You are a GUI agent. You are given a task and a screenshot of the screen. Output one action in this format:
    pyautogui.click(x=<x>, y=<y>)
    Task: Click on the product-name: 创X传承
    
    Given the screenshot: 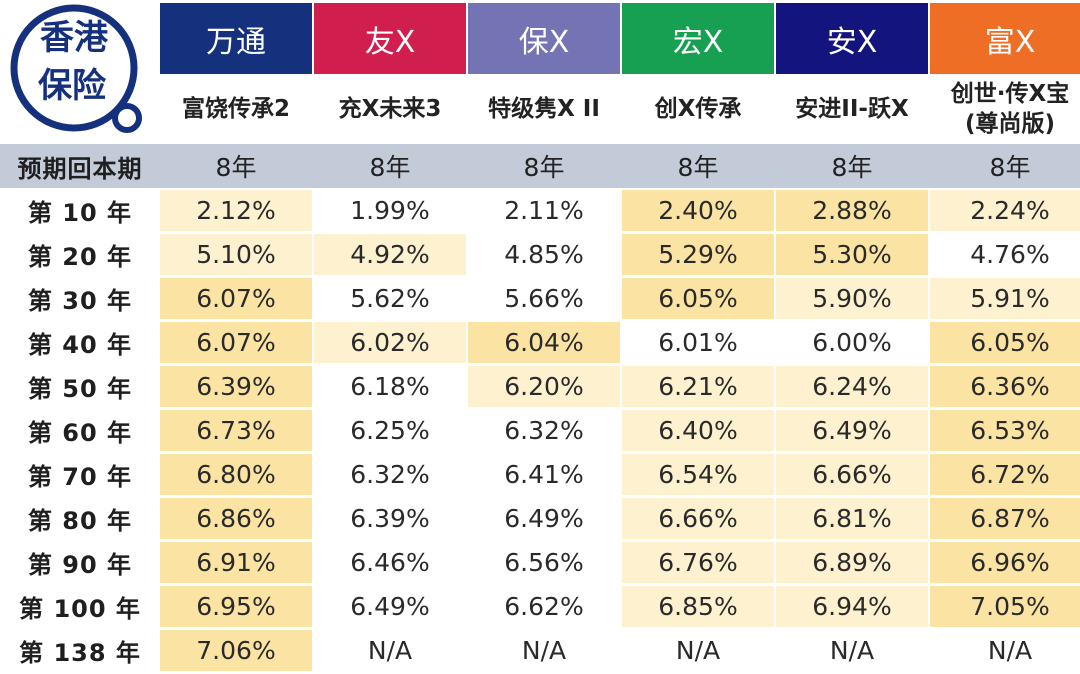 What is the action you would take?
    pyautogui.click(x=698, y=109)
    